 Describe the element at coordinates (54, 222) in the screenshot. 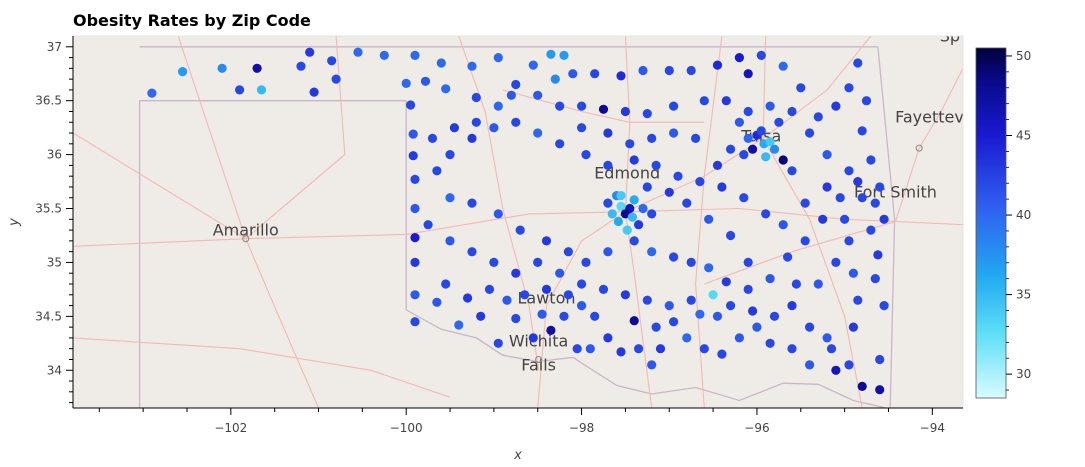

I see `y-axis: 34 34.5 35 35.5 36 36.5 37` at that location.